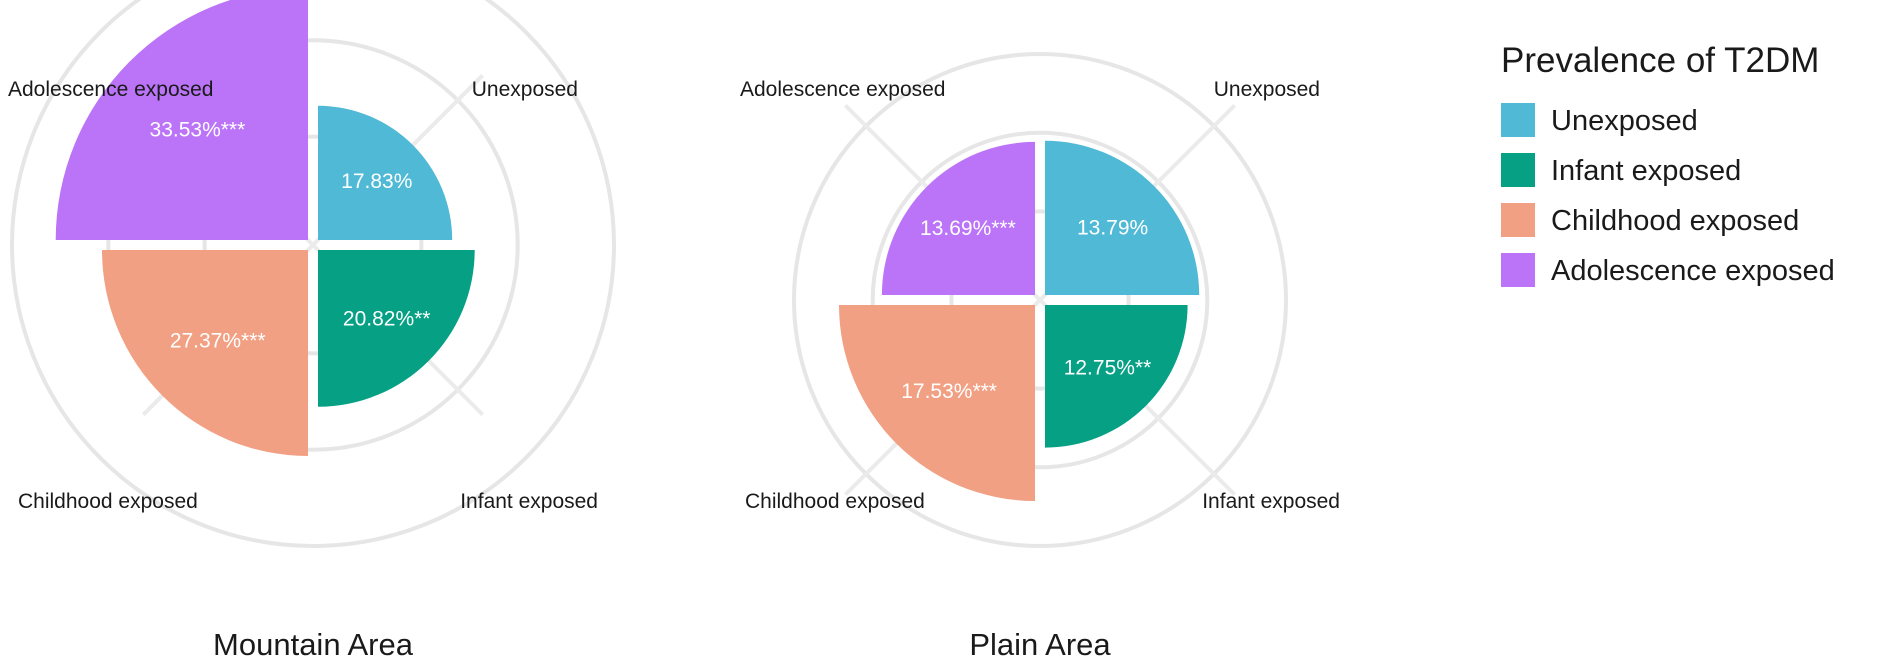 The width and height of the screenshot is (1901, 667). I want to click on value-label-childhood-exposed: 17.53%***, so click(949, 391).